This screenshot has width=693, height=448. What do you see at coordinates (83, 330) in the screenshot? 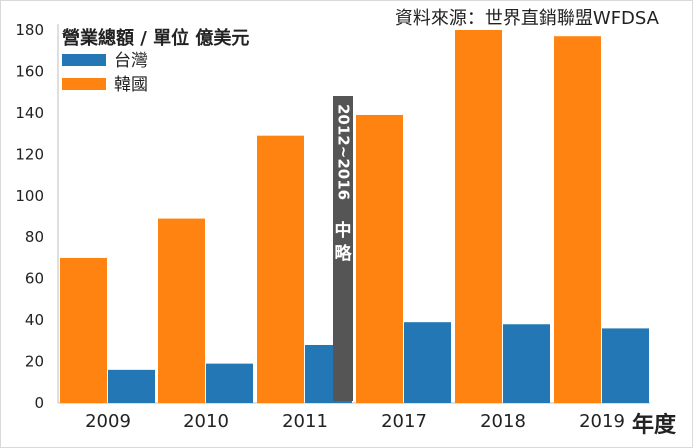
I see `bar-korea-2009` at bounding box center [83, 330].